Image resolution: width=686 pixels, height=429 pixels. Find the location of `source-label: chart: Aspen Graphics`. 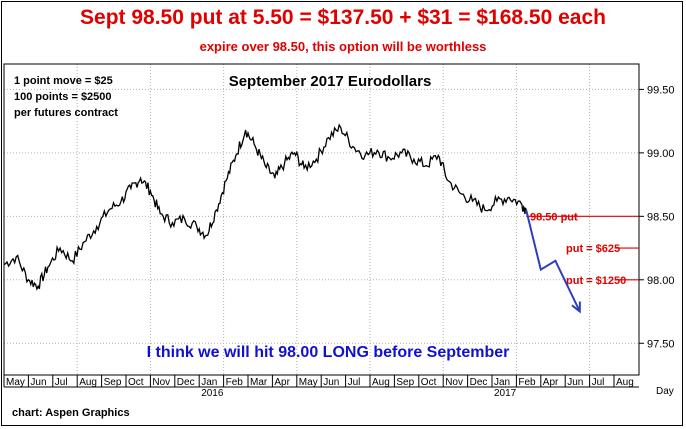

source-label: chart: Aspen Graphics is located at coordinates (71, 413).